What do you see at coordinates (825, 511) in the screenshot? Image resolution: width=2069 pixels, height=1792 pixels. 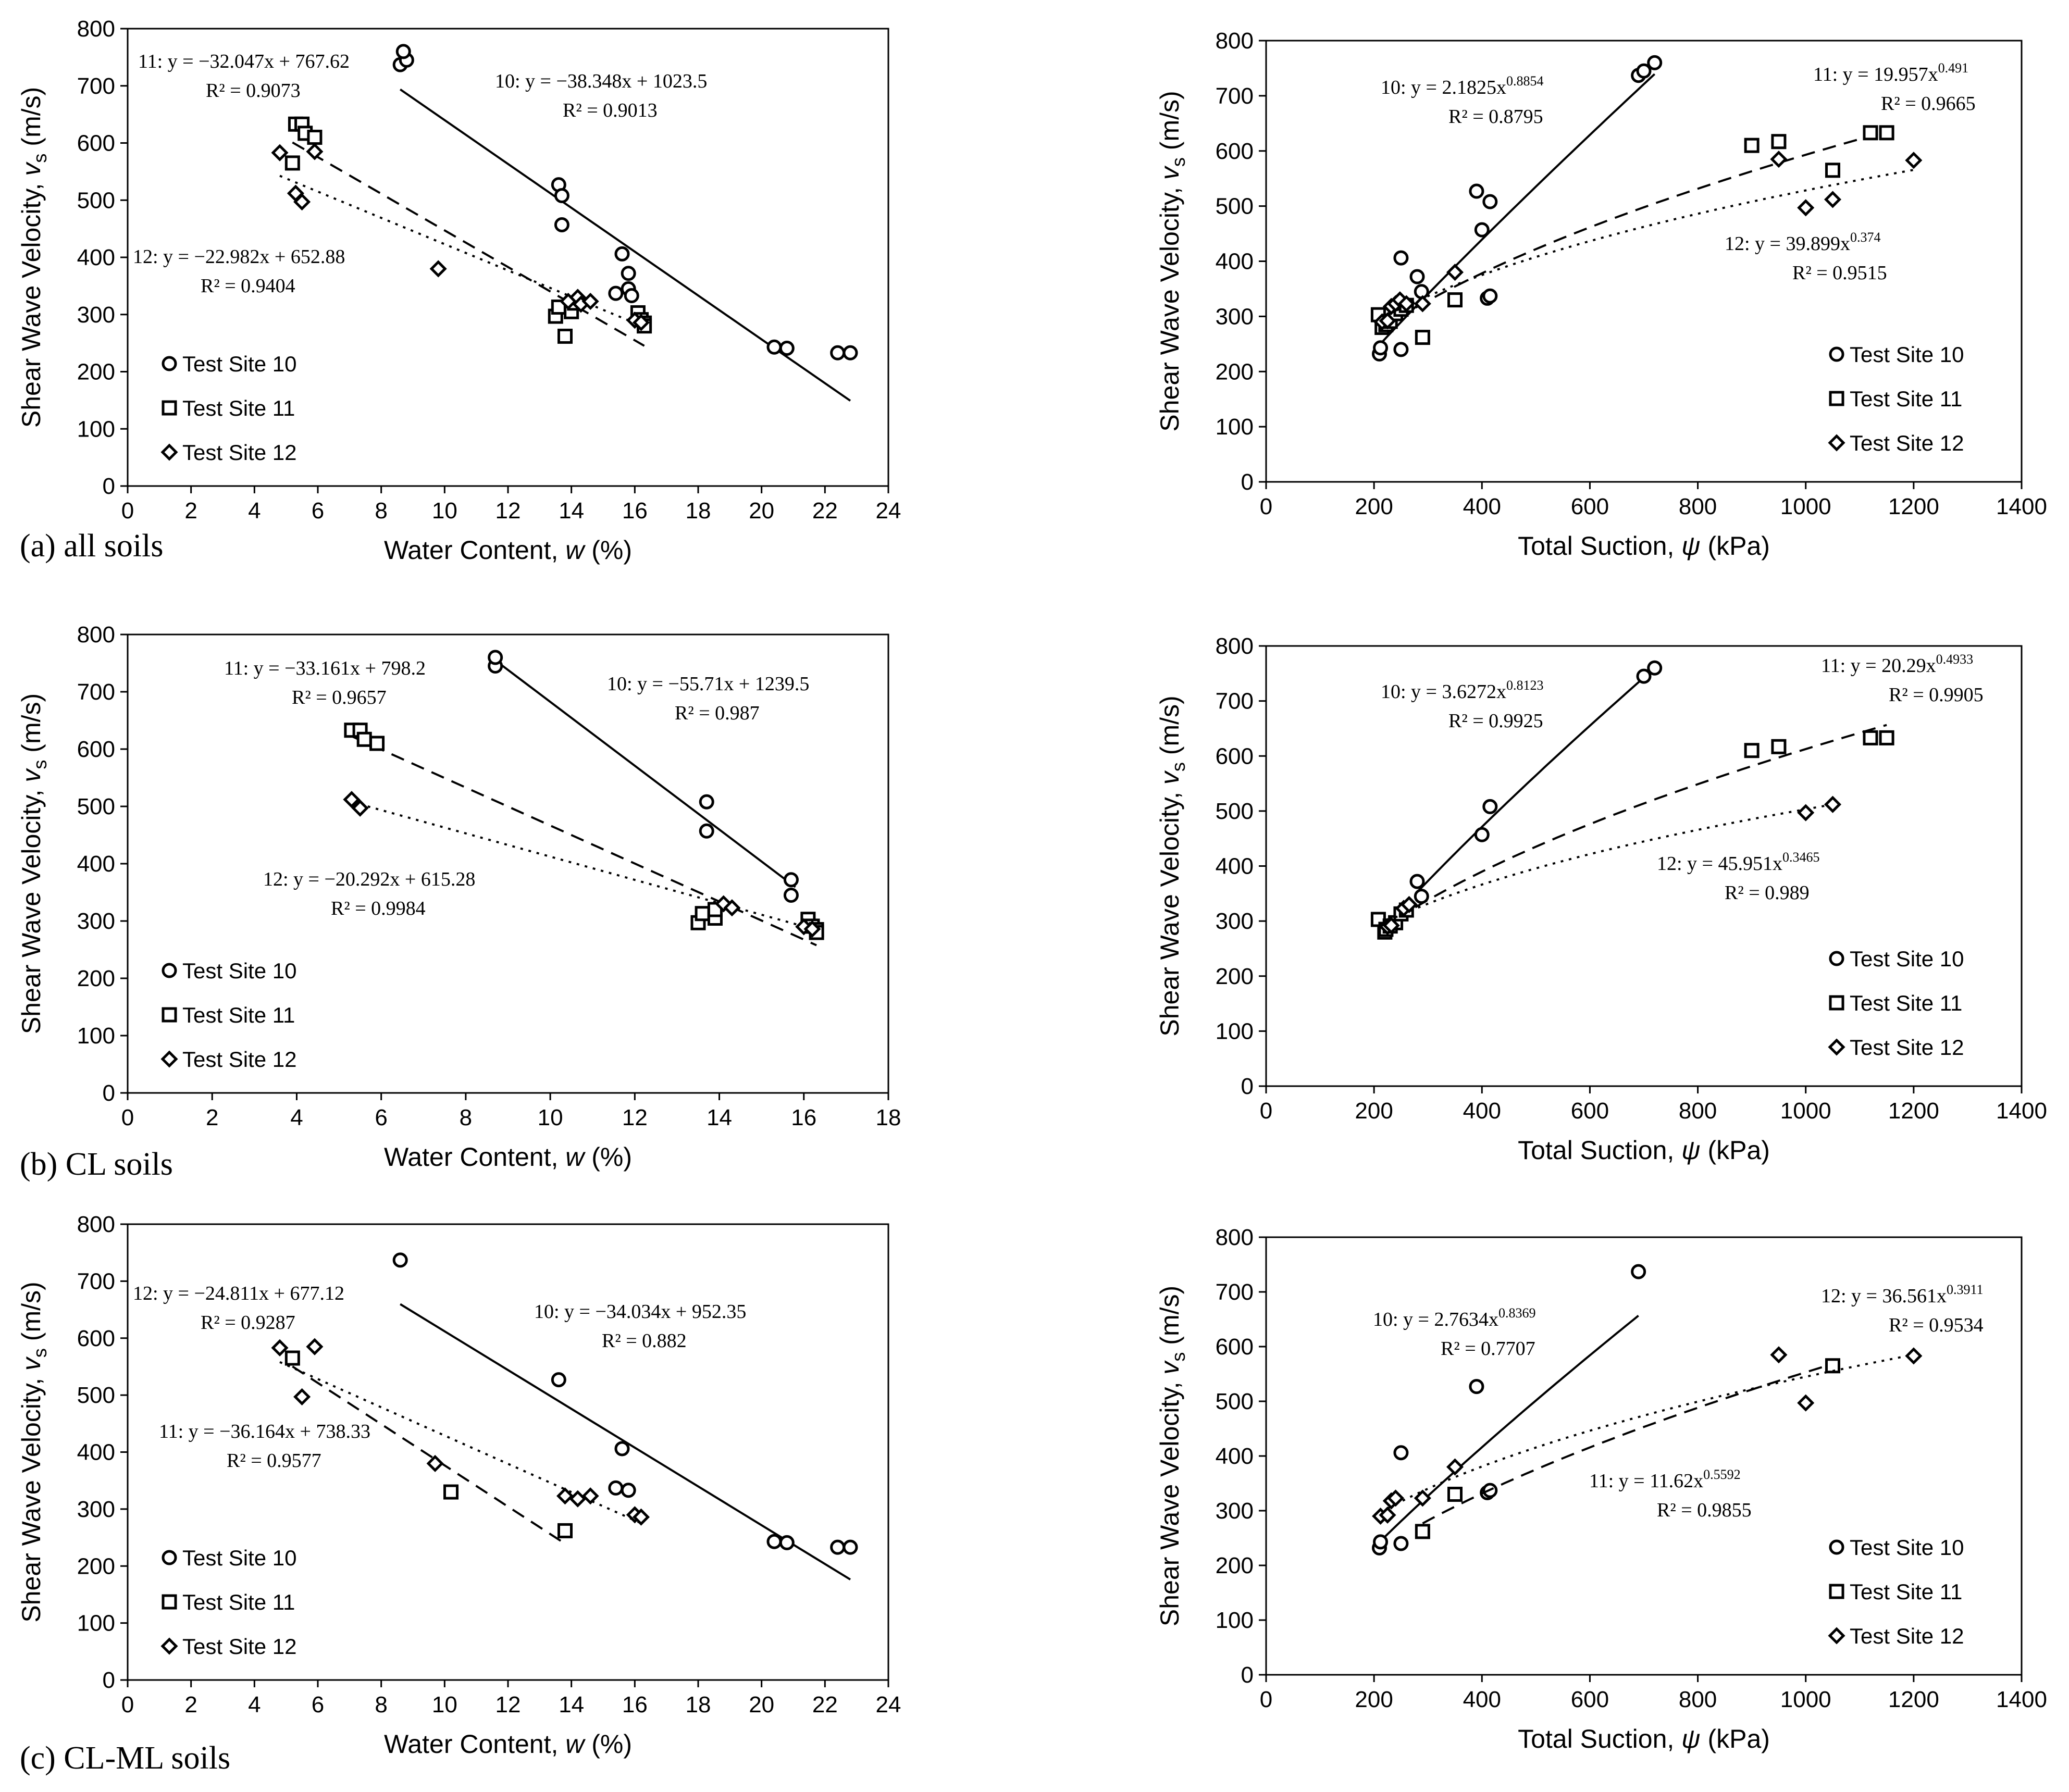 I see `x-tick-label: 22` at bounding box center [825, 511].